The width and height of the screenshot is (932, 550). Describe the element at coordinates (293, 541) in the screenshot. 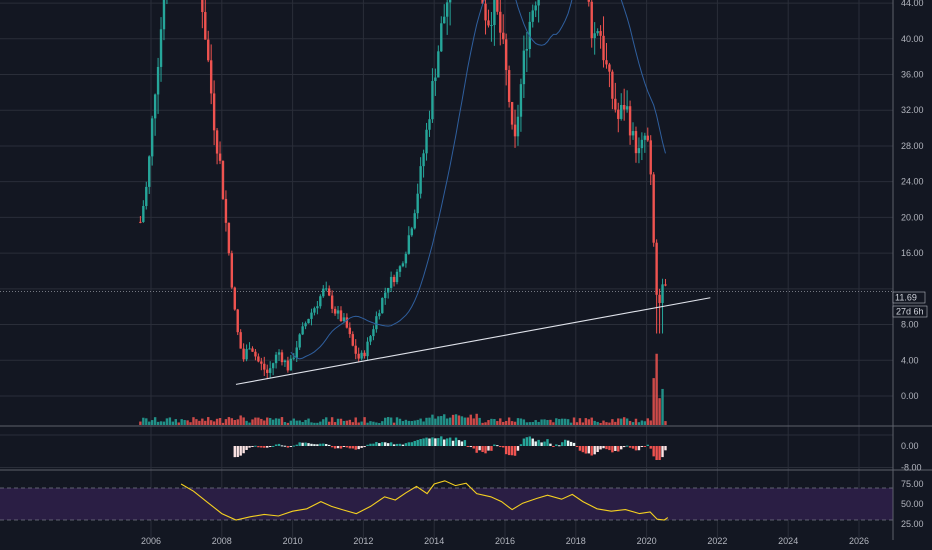

I see `time-tick-label: 2010` at that location.